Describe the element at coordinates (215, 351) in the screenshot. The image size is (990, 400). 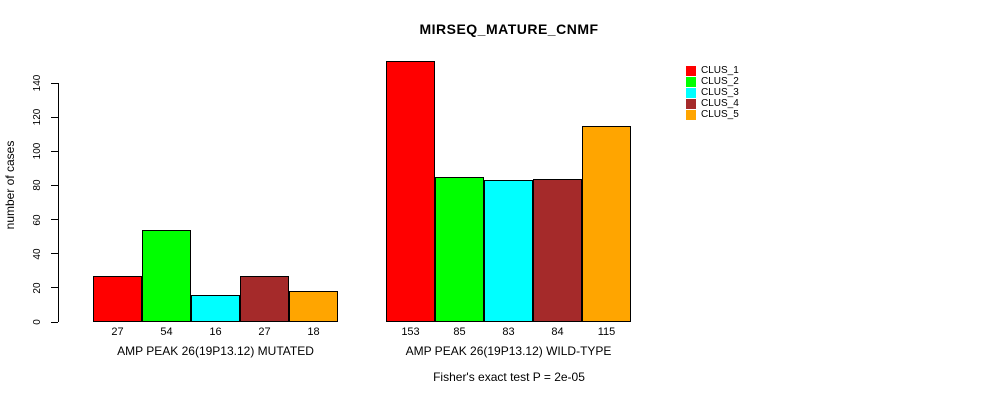
I see `category-label-group1: AMP PEAK 26(19P13.12) MUTATED` at that location.